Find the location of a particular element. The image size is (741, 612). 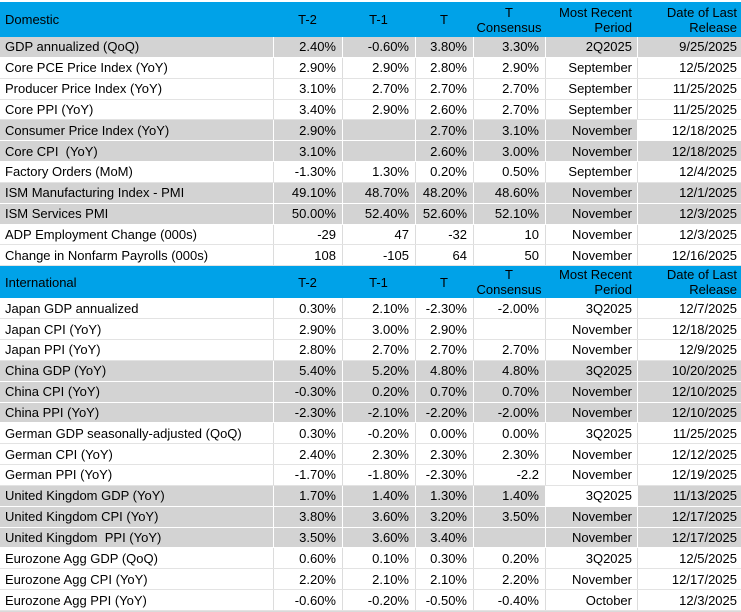

value-cell-t: 2.80% is located at coordinates (444, 67).